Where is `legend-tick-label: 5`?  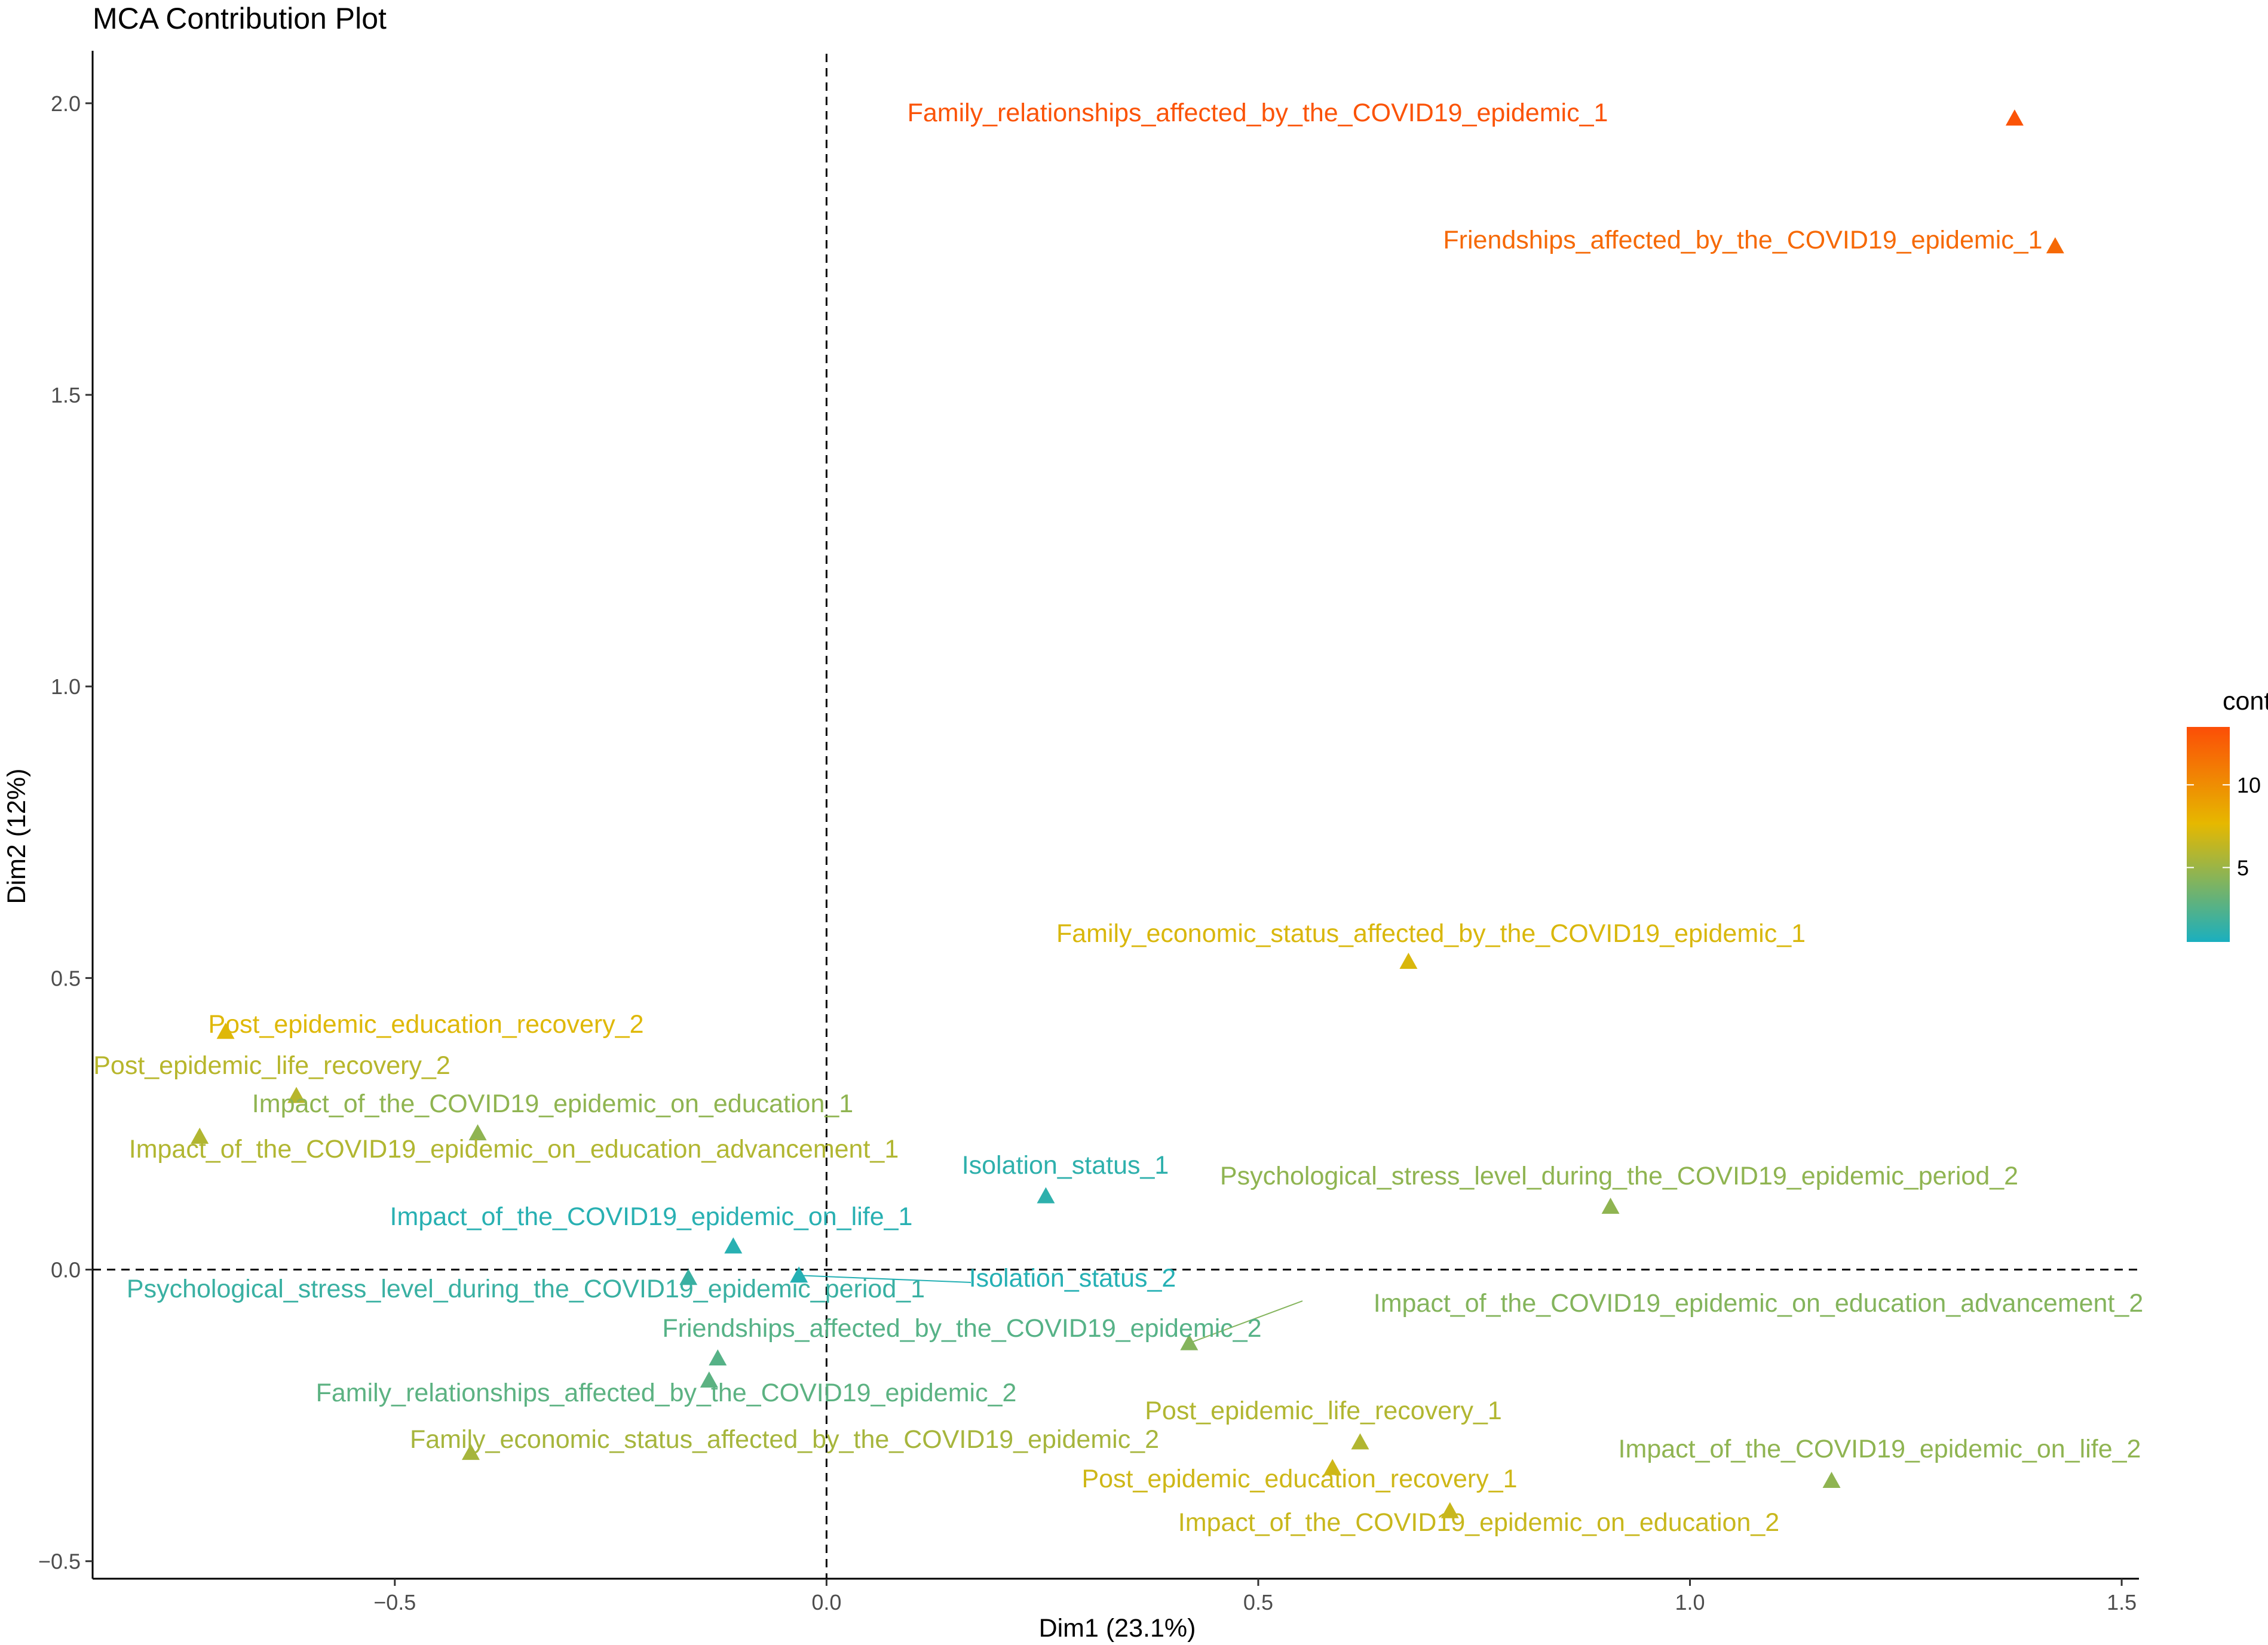 legend-tick-label: 5 is located at coordinates (2243, 867).